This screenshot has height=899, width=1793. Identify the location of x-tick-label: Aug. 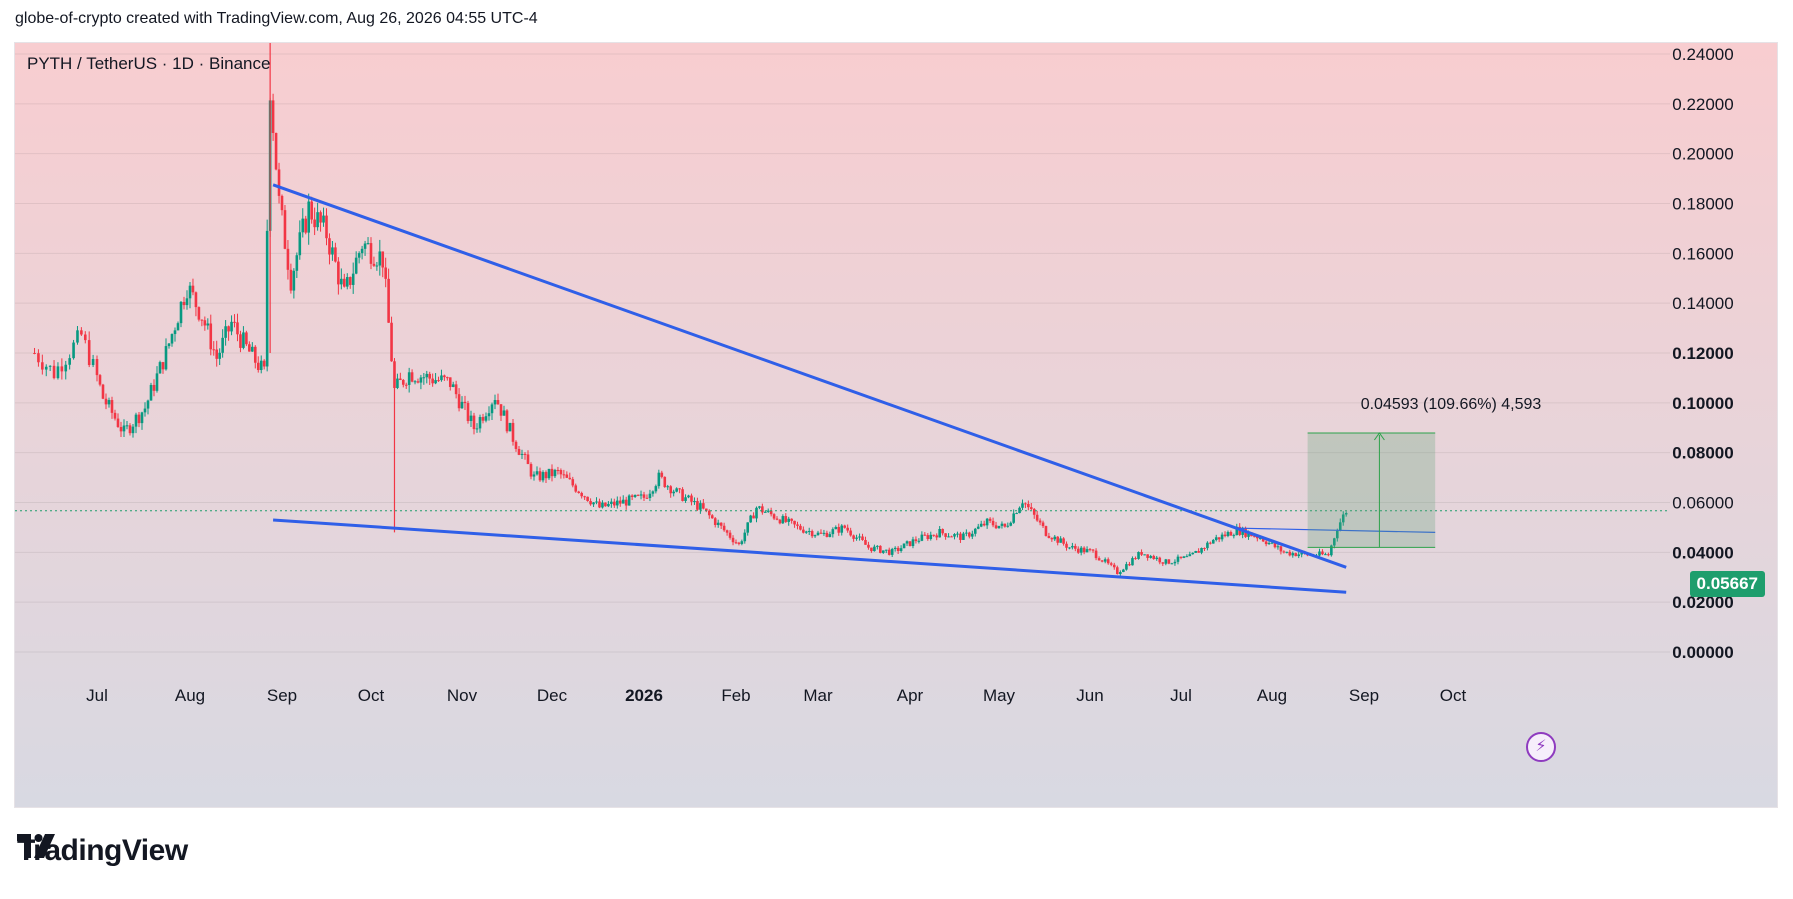
(1272, 695).